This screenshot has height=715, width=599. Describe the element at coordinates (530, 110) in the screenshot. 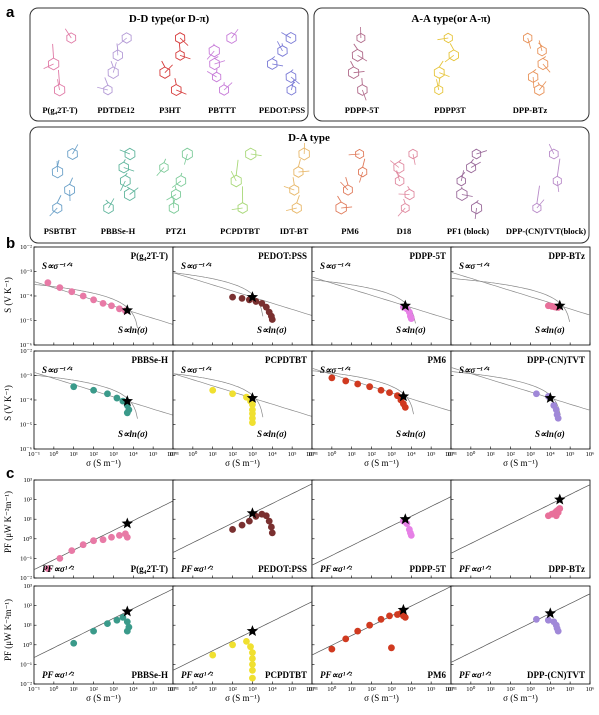

I see `molecule-name: DPP-BTz` at that location.